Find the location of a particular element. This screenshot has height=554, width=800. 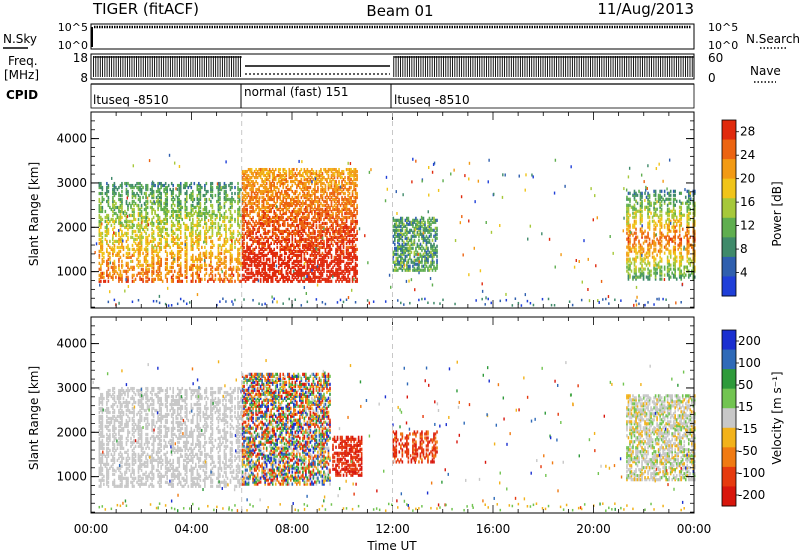

colorbar-tick-label: 8 is located at coordinates (744, 249).